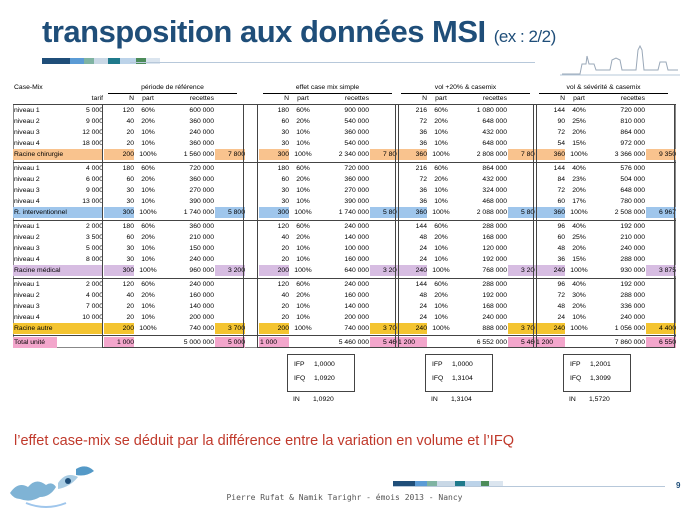 The height and width of the screenshot is (517, 689). Describe the element at coordinates (353, 154) in the screenshot. I see `total-recettes: 2 340 000` at that location.